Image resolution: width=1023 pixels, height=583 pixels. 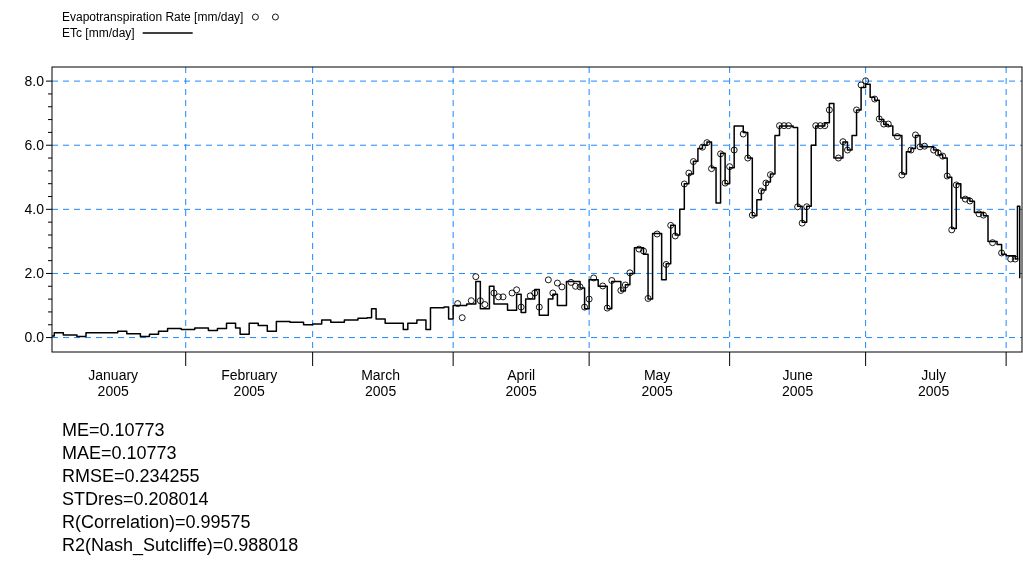 I want to click on text: R2(Nash_Sutcliffe)=0.988018, so click(x=180, y=546).